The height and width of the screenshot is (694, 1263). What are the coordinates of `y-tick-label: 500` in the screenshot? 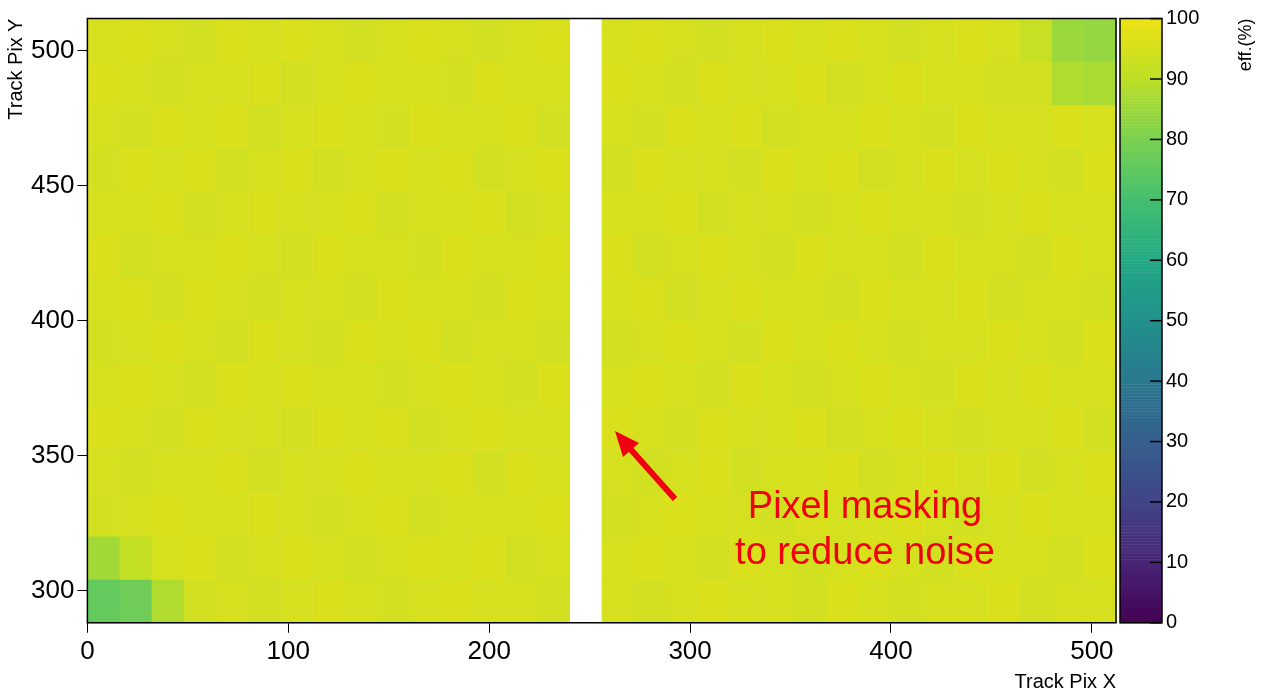 It's located at (52, 49).